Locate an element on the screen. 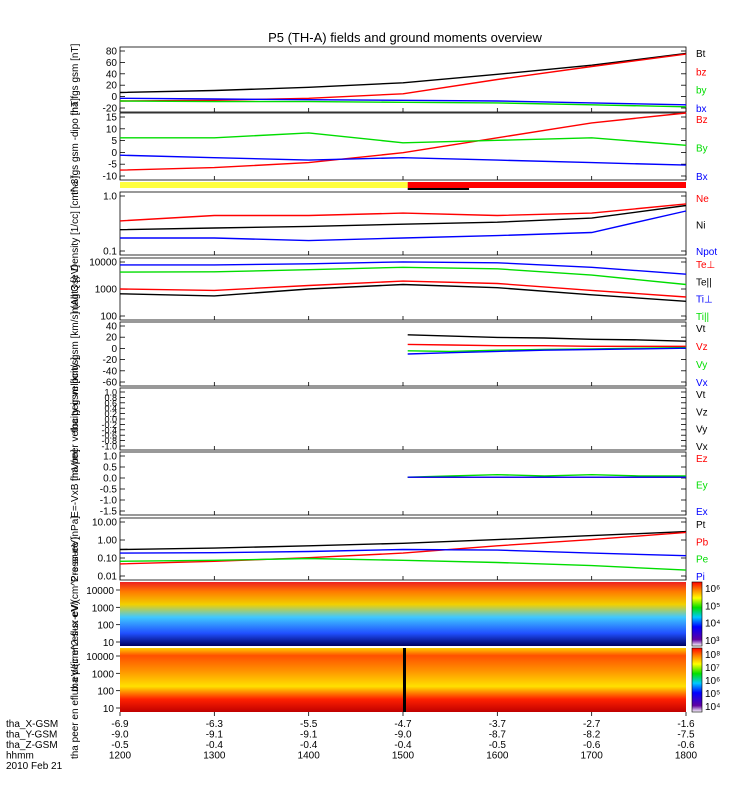 The height and width of the screenshot is (805, 750). series-line-Bz is located at coordinates (403, 141).